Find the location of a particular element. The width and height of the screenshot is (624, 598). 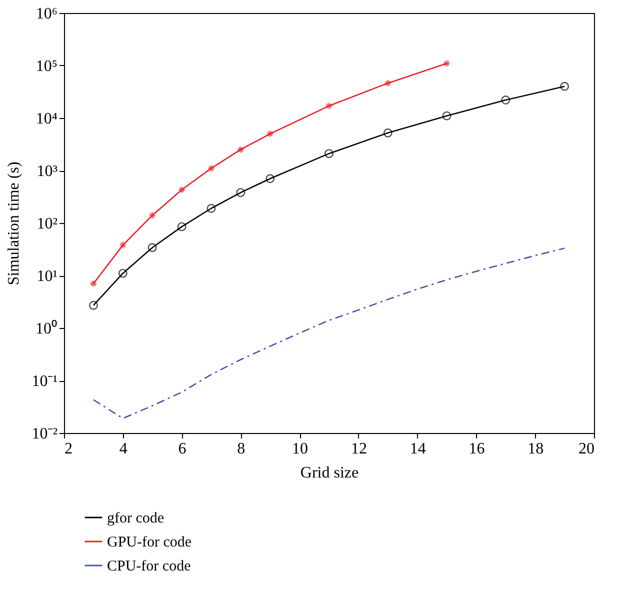

x-tick-label: 6 is located at coordinates (182, 449).